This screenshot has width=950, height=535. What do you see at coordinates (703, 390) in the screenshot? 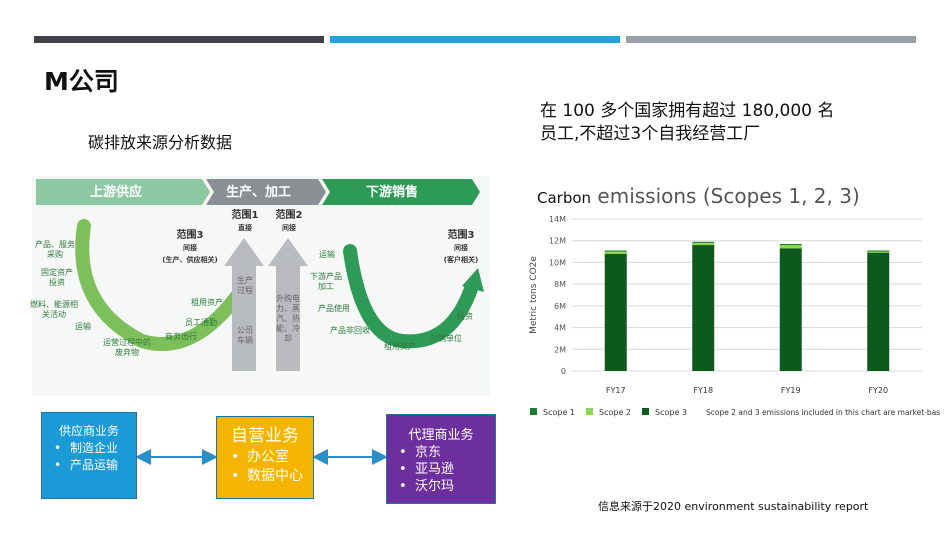
I see `x-tick-label: FY18` at bounding box center [703, 390].